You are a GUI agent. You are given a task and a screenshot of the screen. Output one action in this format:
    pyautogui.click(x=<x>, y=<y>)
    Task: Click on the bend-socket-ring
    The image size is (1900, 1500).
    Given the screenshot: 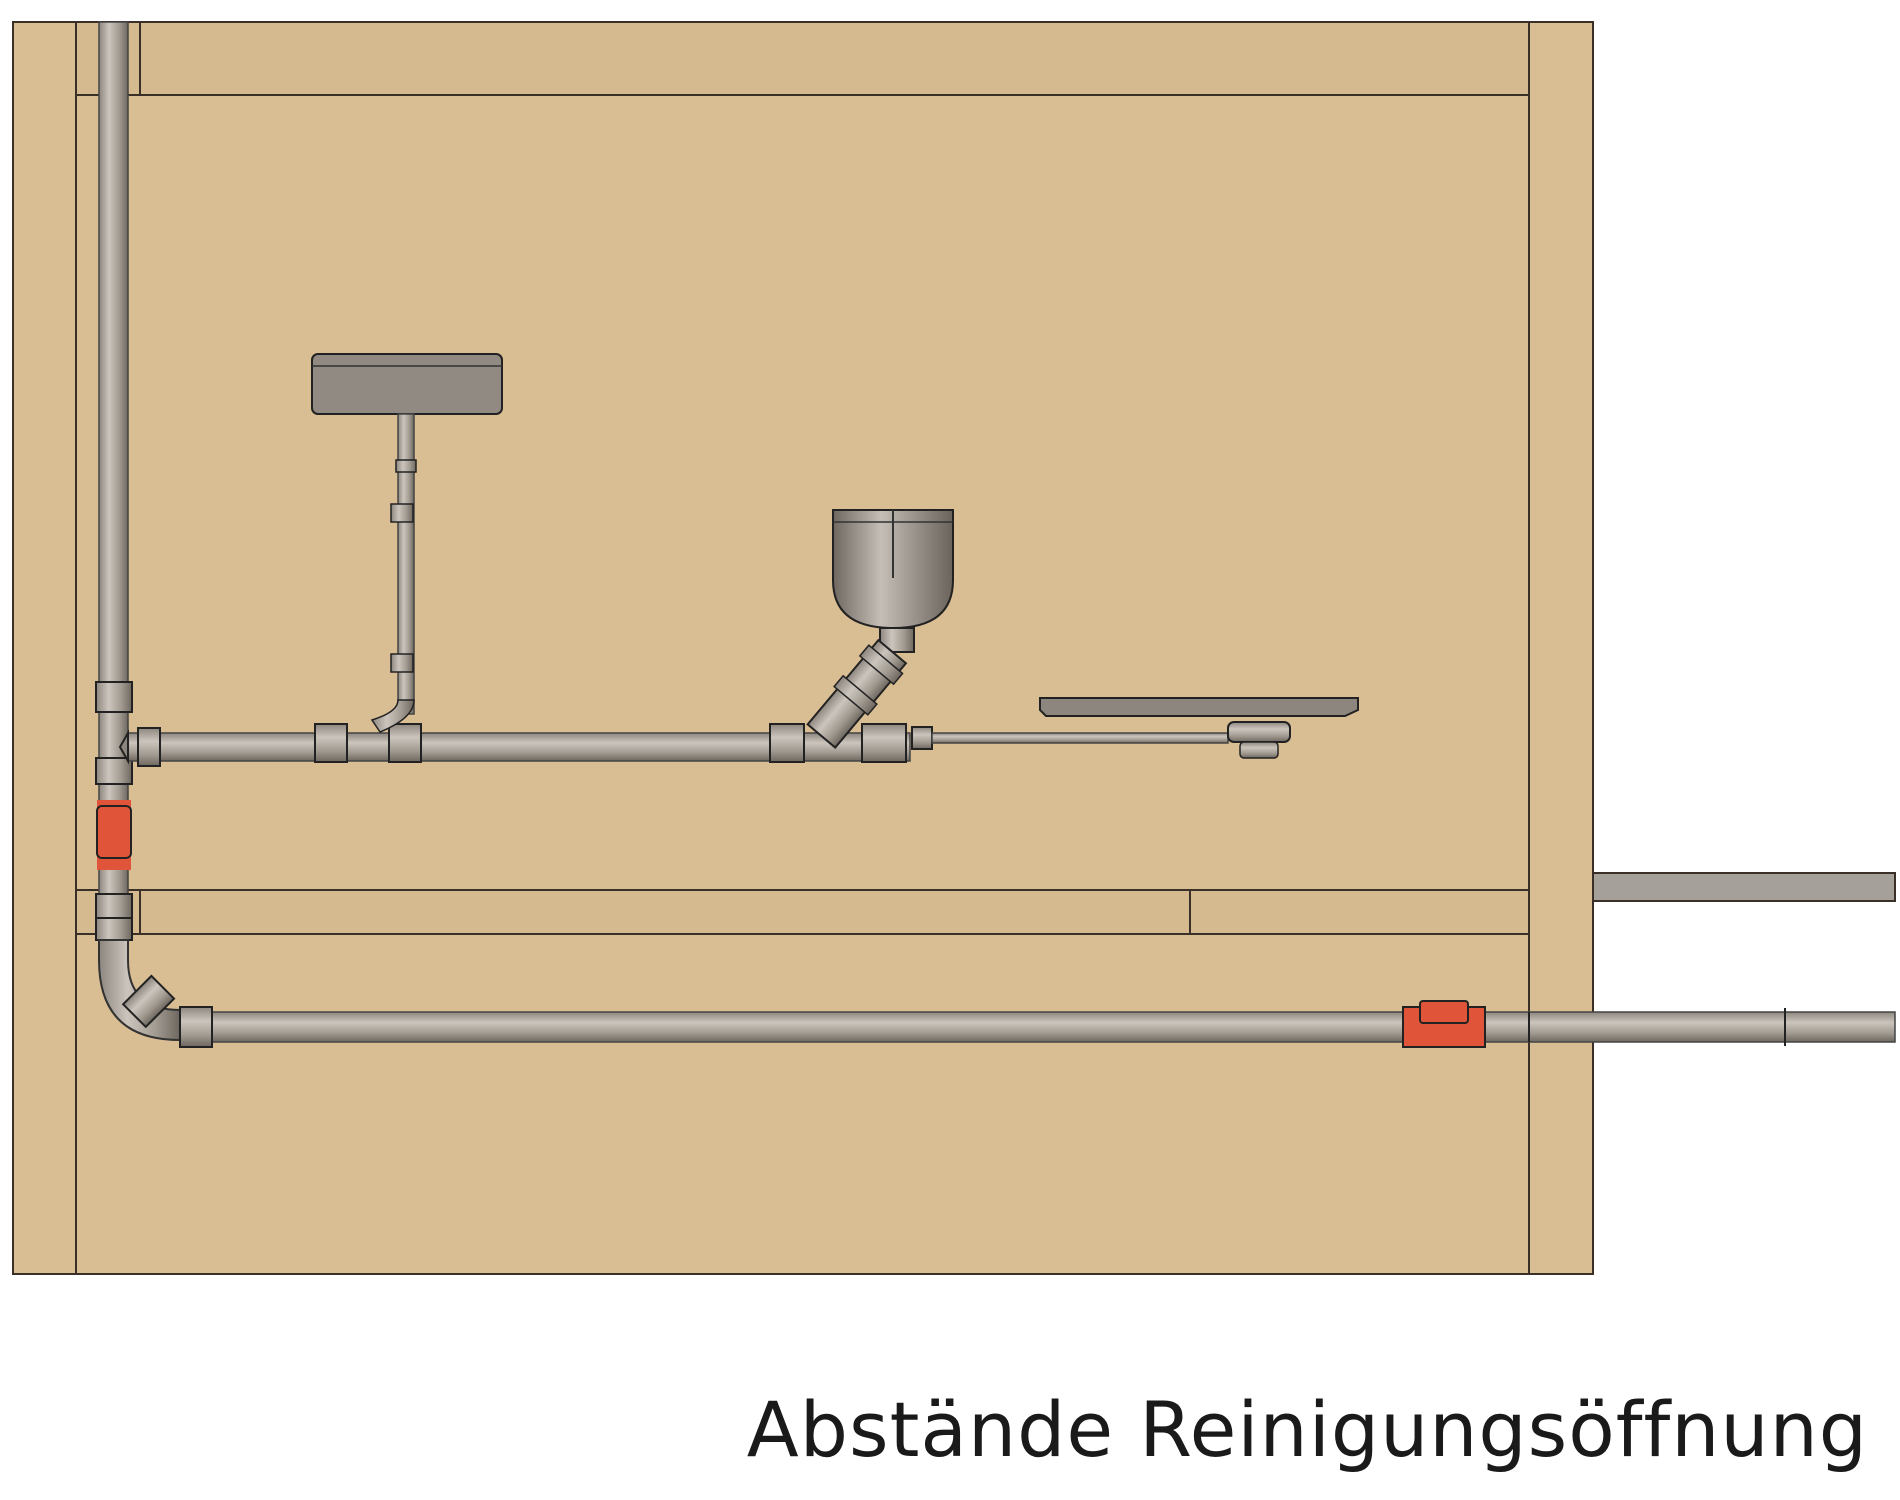 What is the action you would take?
    pyautogui.click(x=148, y=1001)
    